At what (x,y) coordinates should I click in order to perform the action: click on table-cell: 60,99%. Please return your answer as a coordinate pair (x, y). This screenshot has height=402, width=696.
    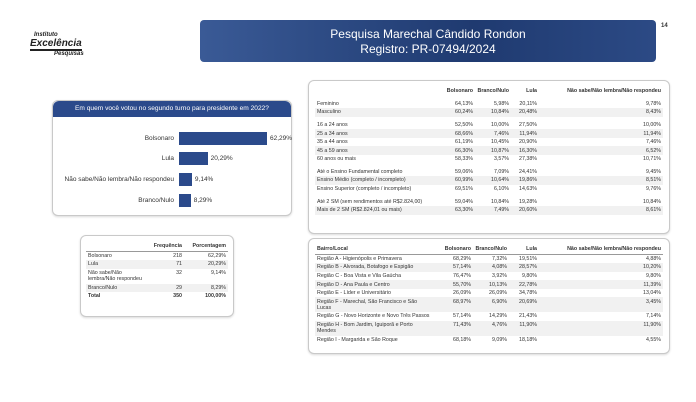
    Looking at the image, I should click on (457, 180).